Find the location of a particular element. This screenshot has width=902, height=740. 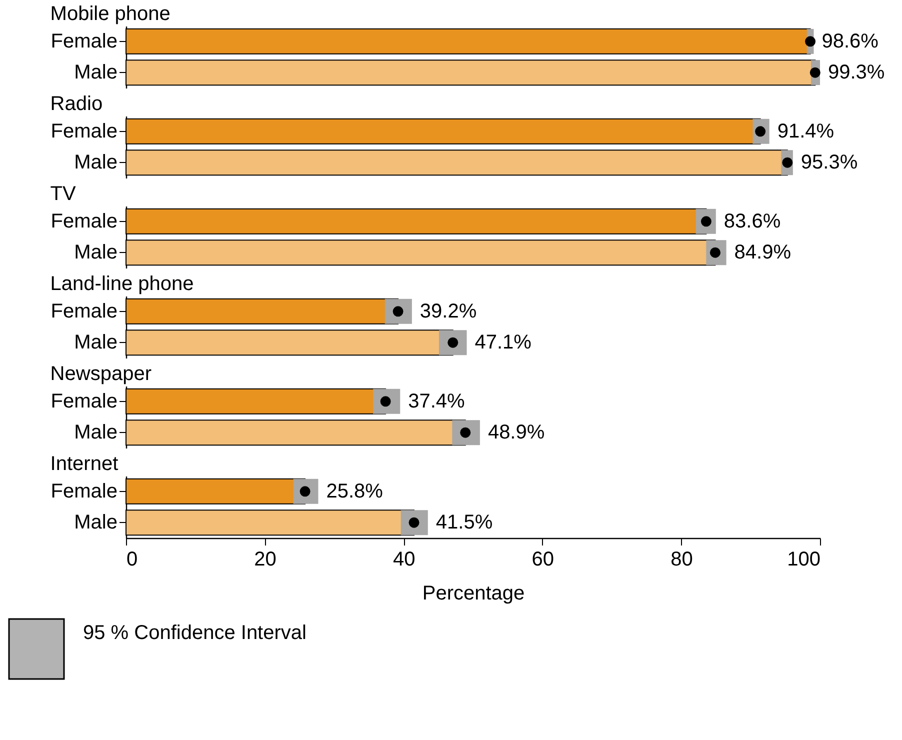

x-tick-label: 40 is located at coordinates (404, 559).